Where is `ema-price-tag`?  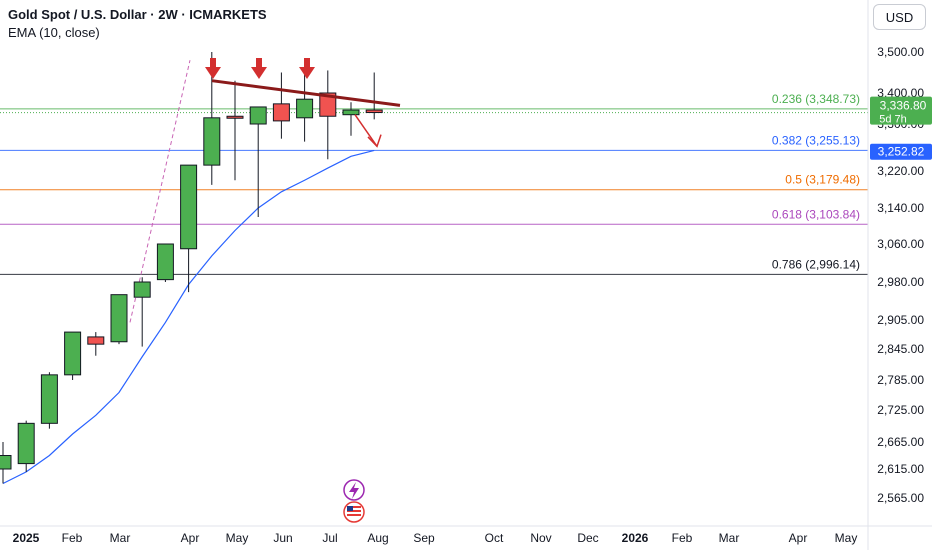
ema-price-tag is located at coordinates (901, 151).